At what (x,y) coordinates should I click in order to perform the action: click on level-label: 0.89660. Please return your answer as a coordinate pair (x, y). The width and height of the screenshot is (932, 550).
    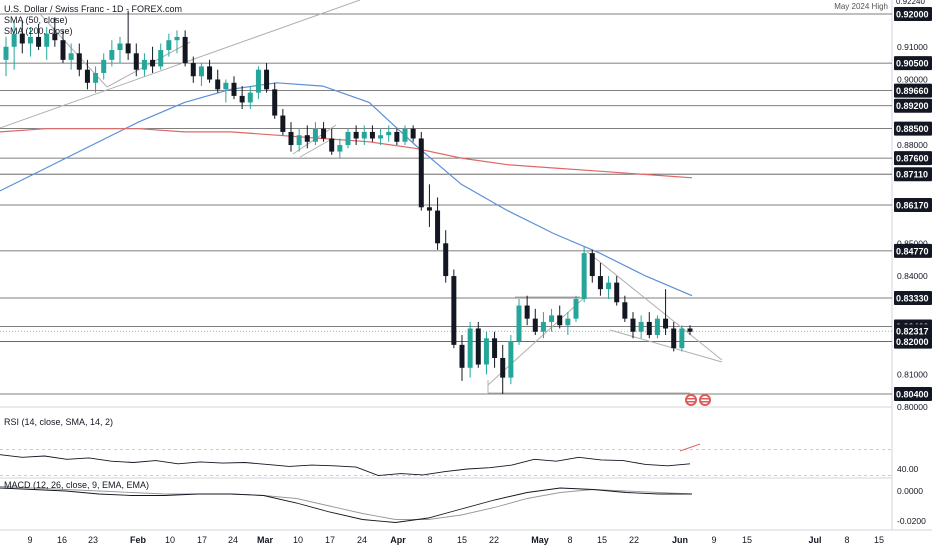
    Looking at the image, I should click on (912, 91).